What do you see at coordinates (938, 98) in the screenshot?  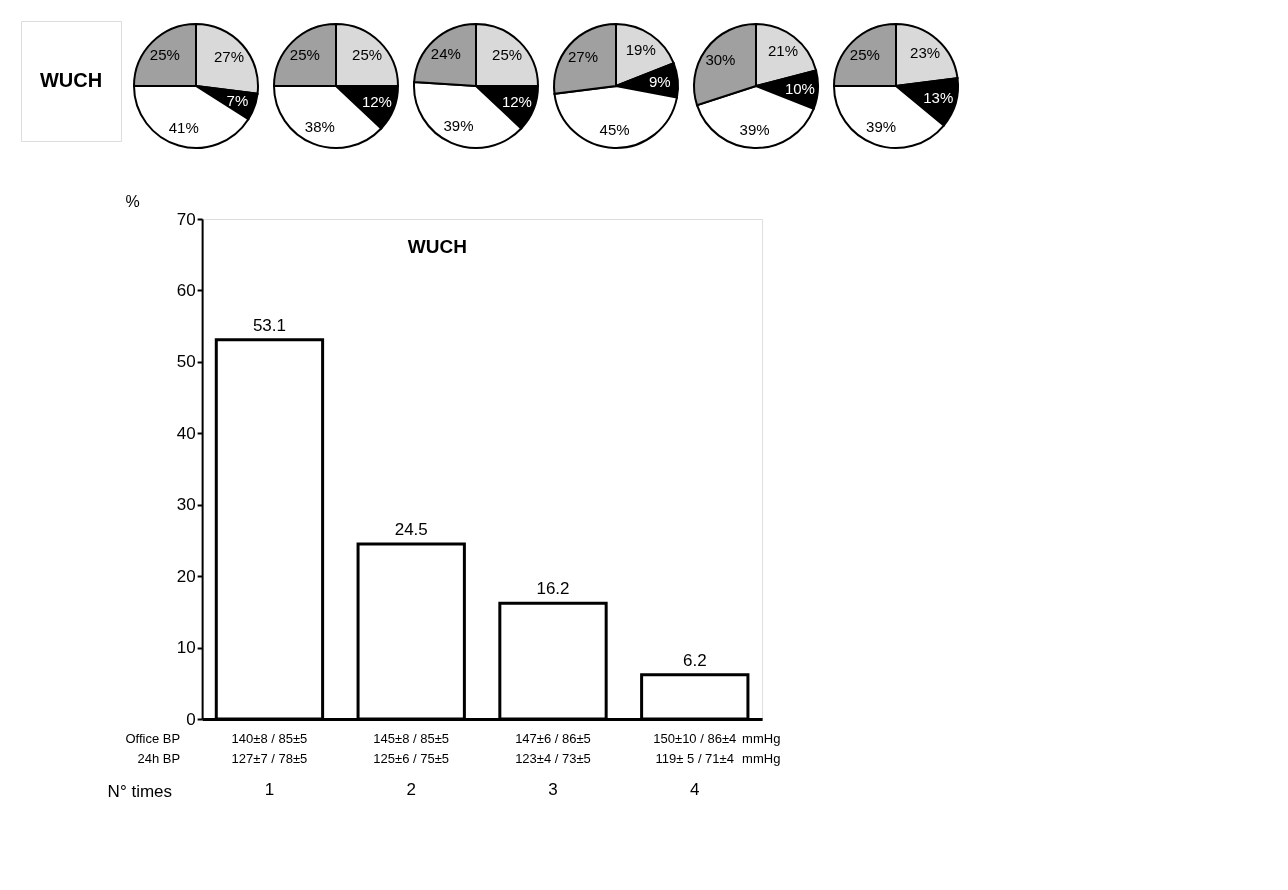 I see `data-label: 13%` at bounding box center [938, 98].